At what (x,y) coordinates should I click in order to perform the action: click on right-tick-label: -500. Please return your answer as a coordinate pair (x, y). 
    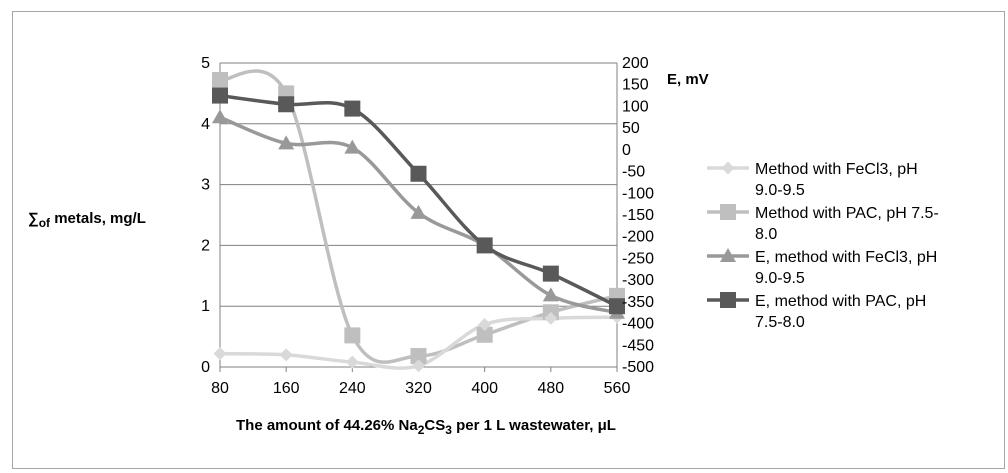
    Looking at the image, I should click on (638, 367).